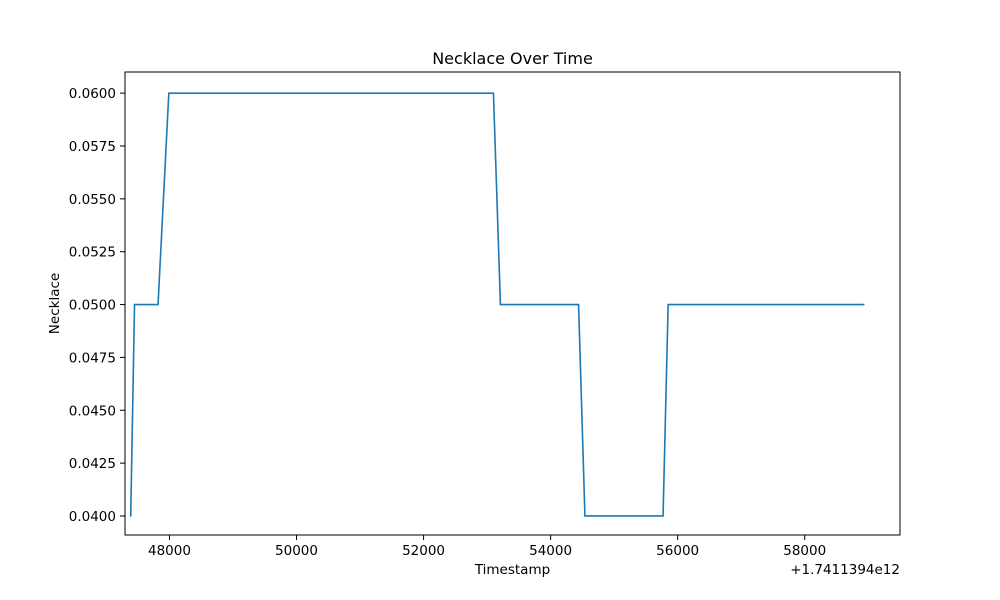  What do you see at coordinates (169, 551) in the screenshot?
I see `x-tick-label: 48000` at bounding box center [169, 551].